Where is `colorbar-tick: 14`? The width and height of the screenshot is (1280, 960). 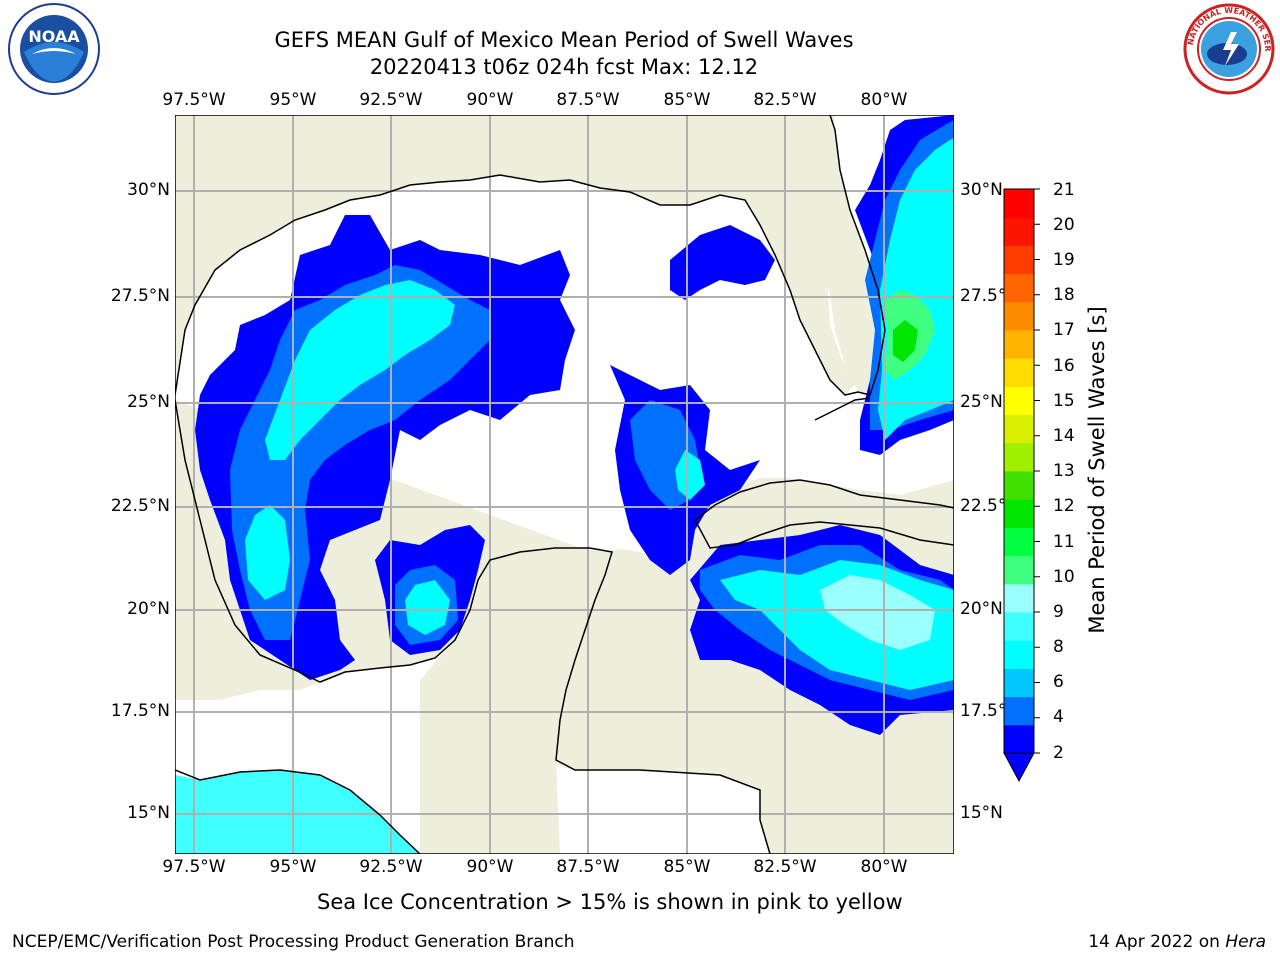 colorbar-tick: 14 is located at coordinates (1064, 436).